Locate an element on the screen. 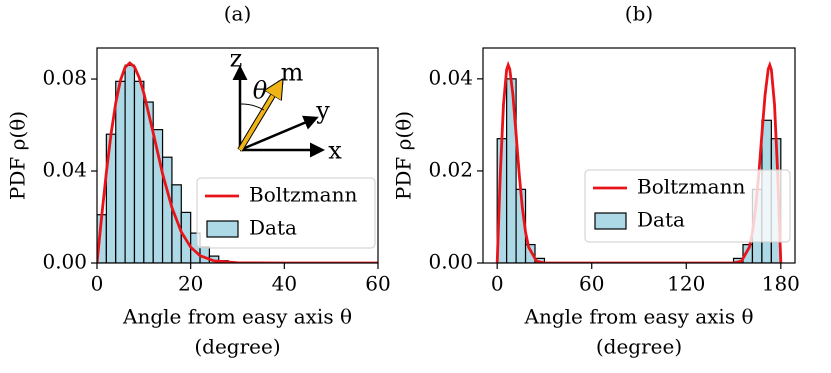 The width and height of the screenshot is (831, 373). inset-label: θ is located at coordinates (260, 91).